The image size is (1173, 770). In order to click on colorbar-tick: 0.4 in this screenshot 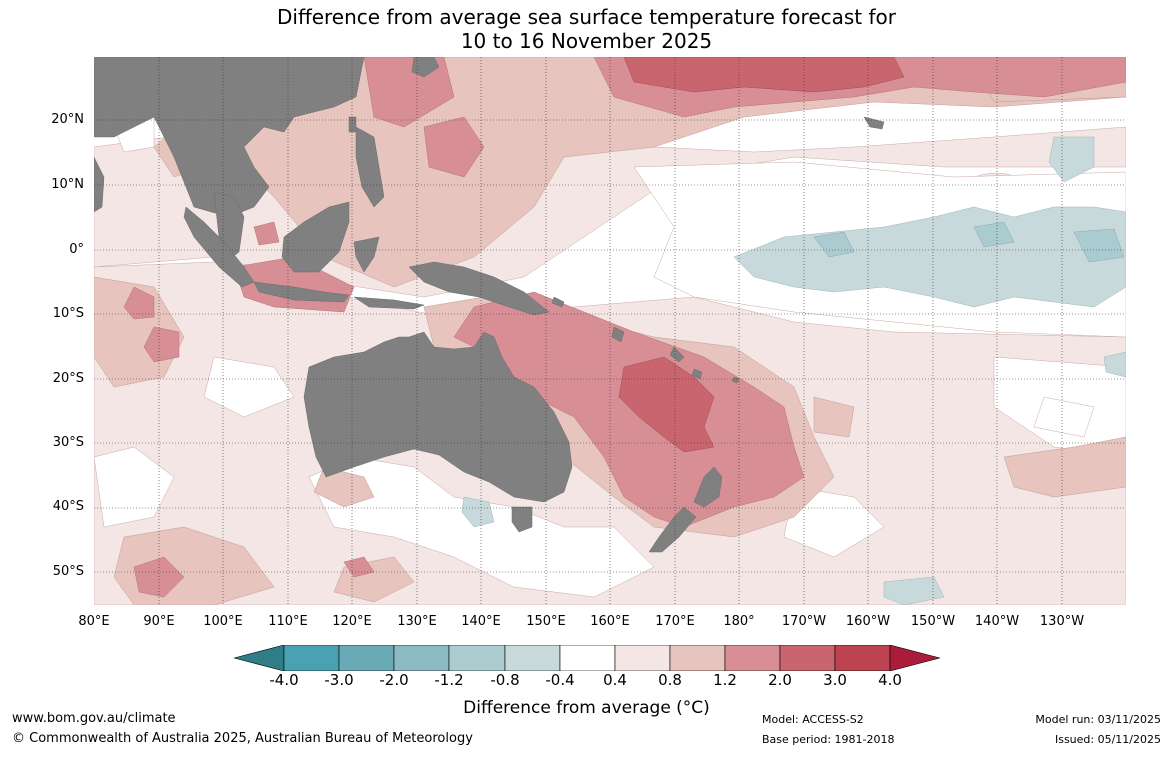, I will do `click(615, 680)`.